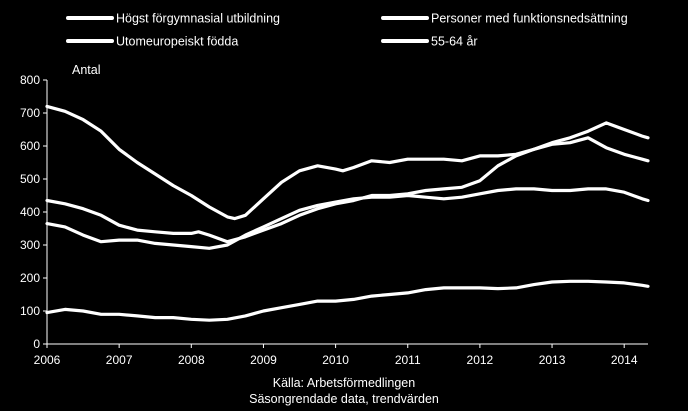 The width and height of the screenshot is (688, 411). Describe the element at coordinates (454, 42) in the screenshot. I see `legend-label: 55-64 år` at that location.